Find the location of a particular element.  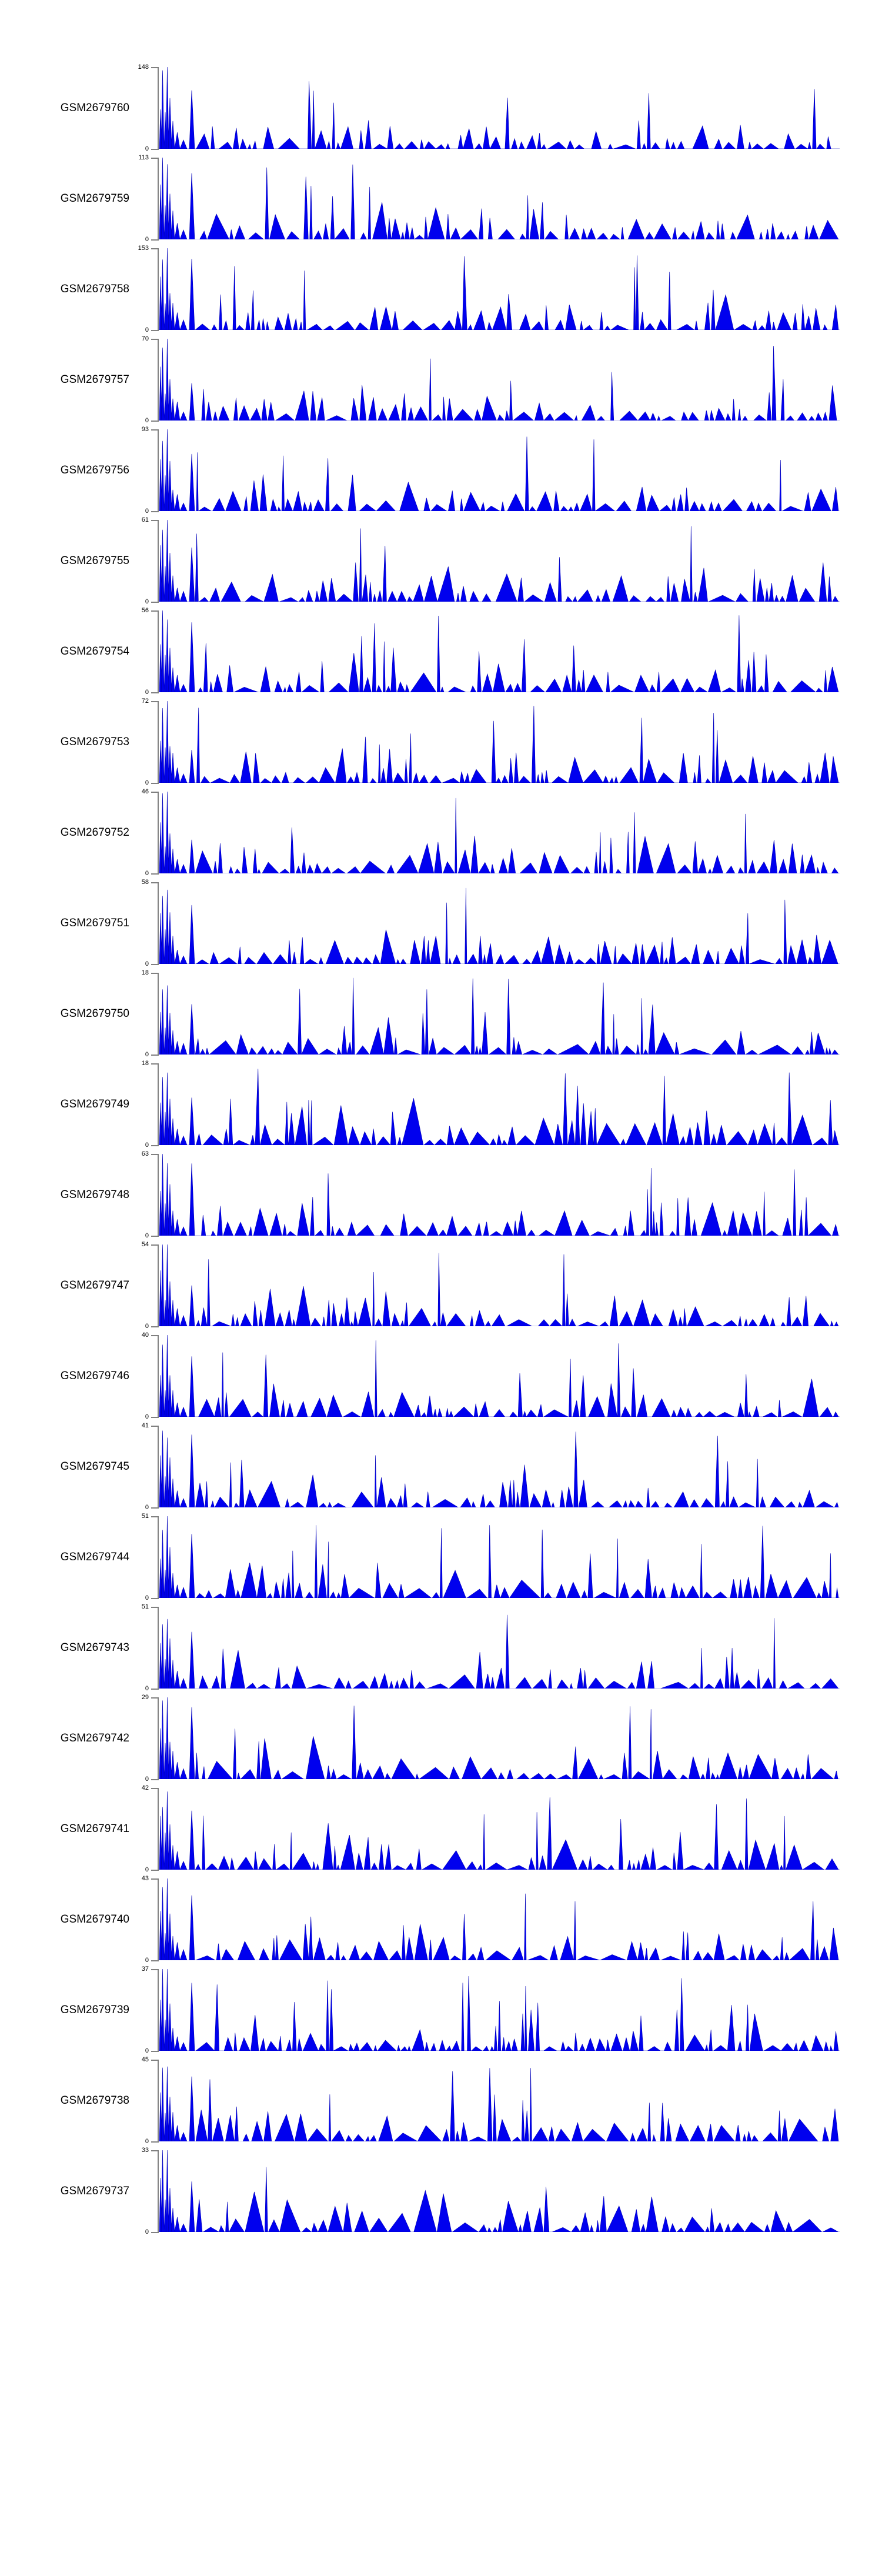

gene-annotation-section: FOXO3 is located at coordinates (441, 2317).